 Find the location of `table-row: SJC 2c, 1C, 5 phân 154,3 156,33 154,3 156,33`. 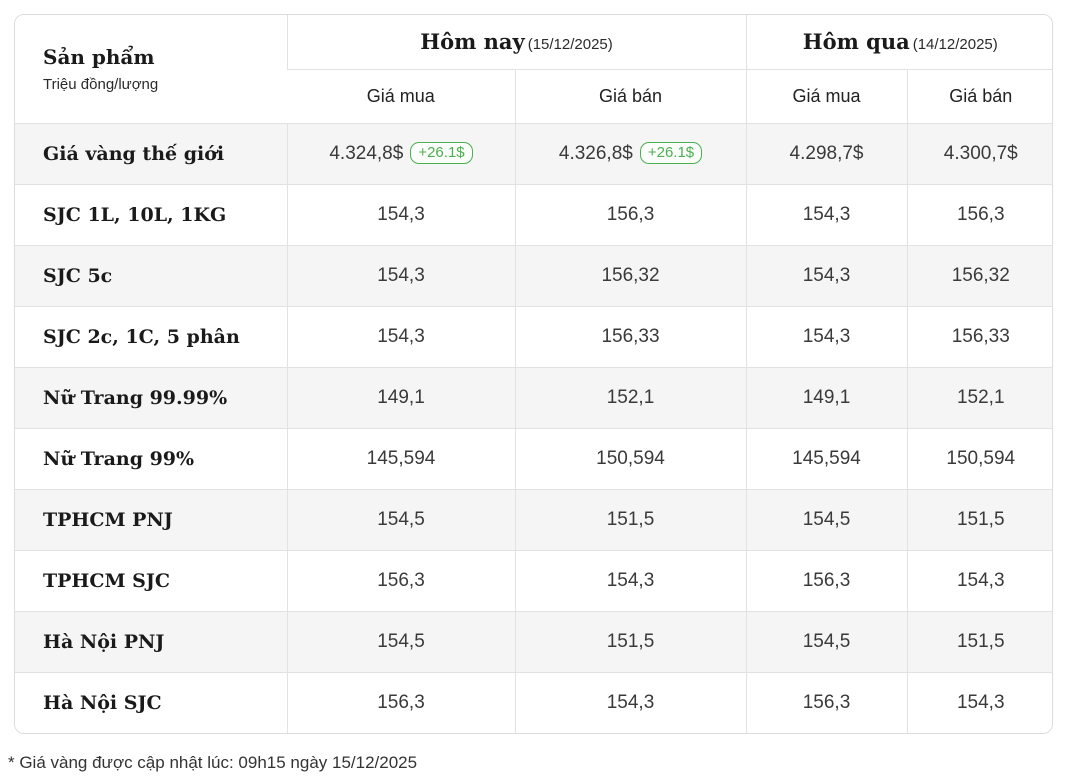

table-row: SJC 2c, 1C, 5 phân 154,3 156,33 154,3 156,33 is located at coordinates (533, 336).